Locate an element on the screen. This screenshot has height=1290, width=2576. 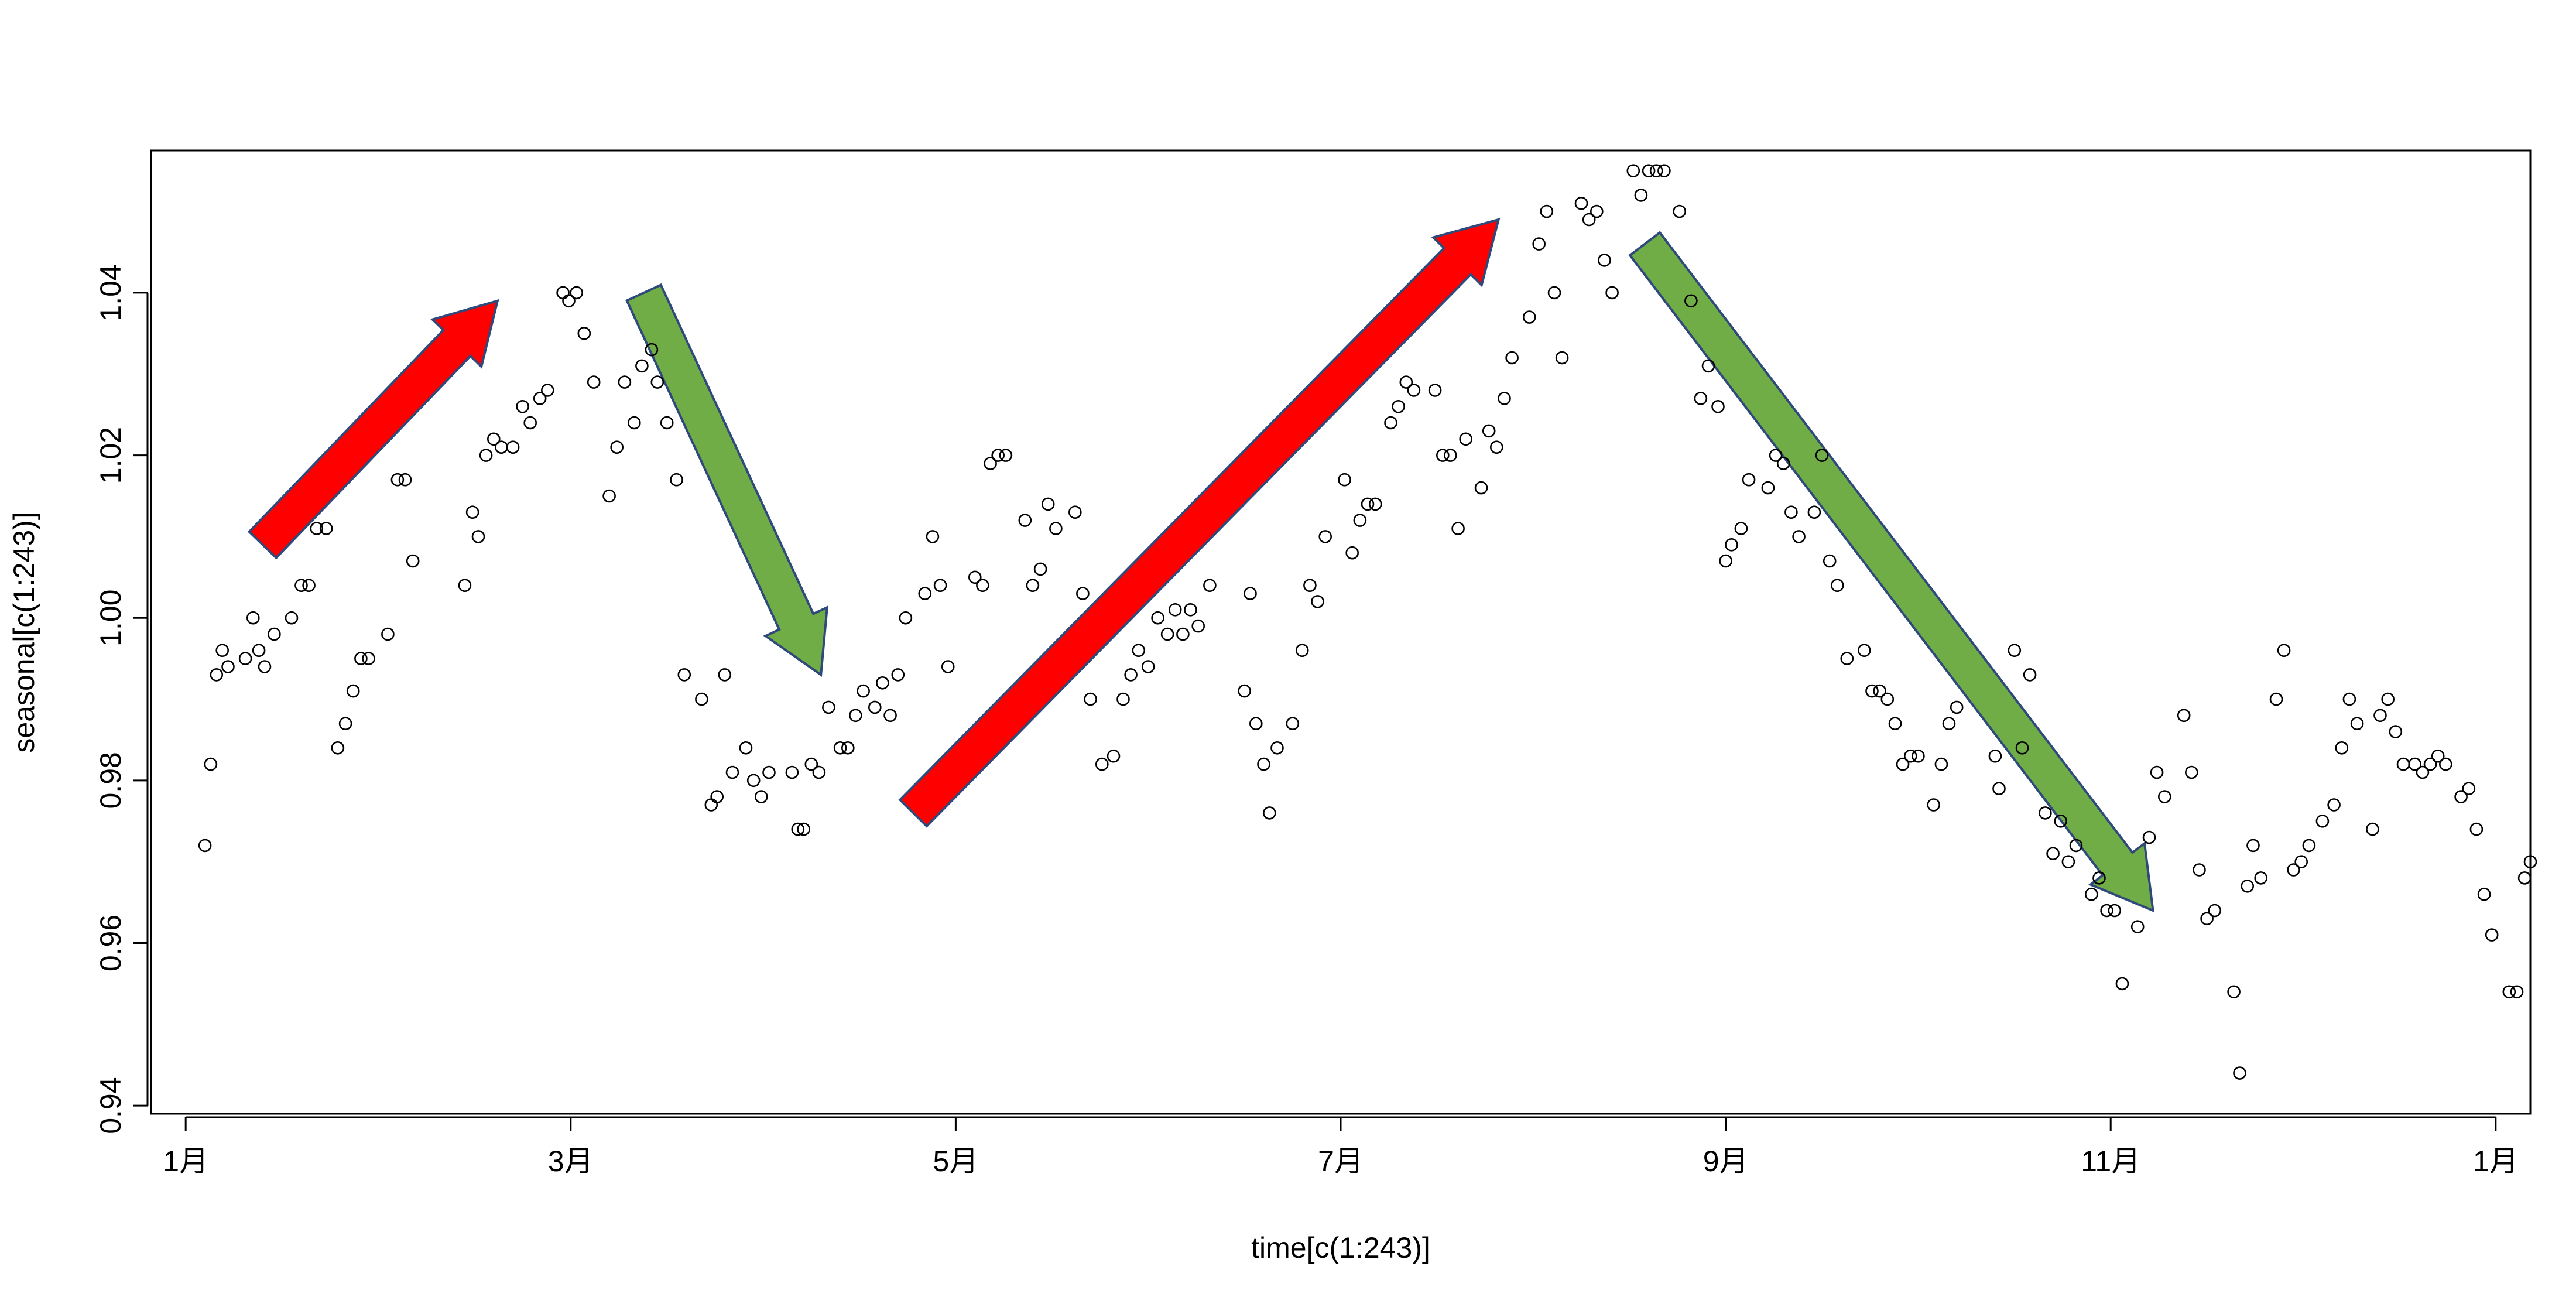
x-tick-label: 1月 is located at coordinates (185, 1161).